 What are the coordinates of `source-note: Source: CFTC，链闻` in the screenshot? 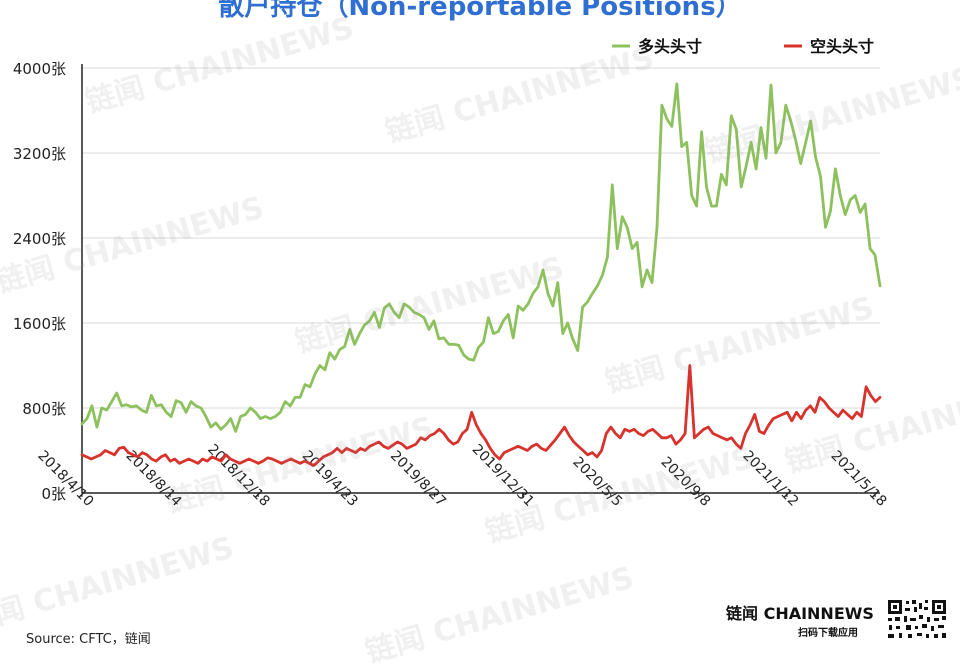 It's located at (88, 639).